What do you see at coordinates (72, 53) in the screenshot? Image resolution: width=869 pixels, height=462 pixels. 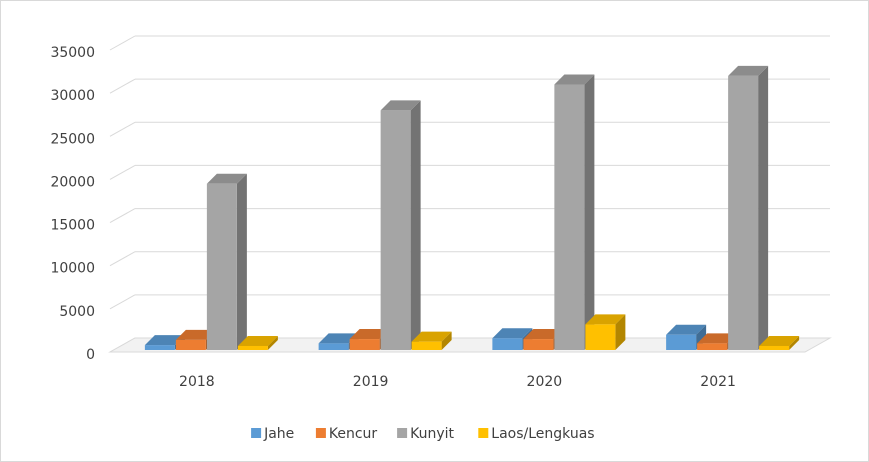 I see `y-tick-label: 35000` at bounding box center [72, 53].